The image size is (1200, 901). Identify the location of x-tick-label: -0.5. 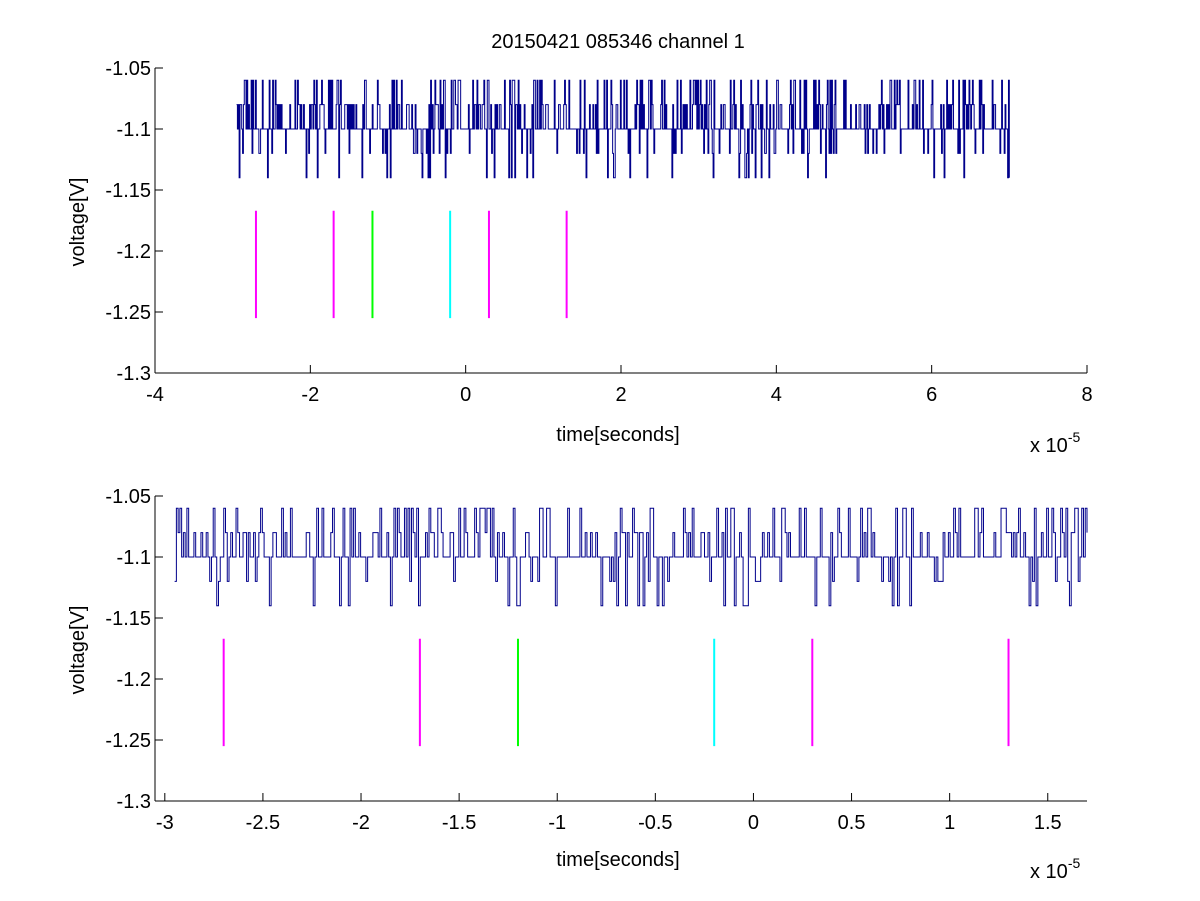
(655, 823).